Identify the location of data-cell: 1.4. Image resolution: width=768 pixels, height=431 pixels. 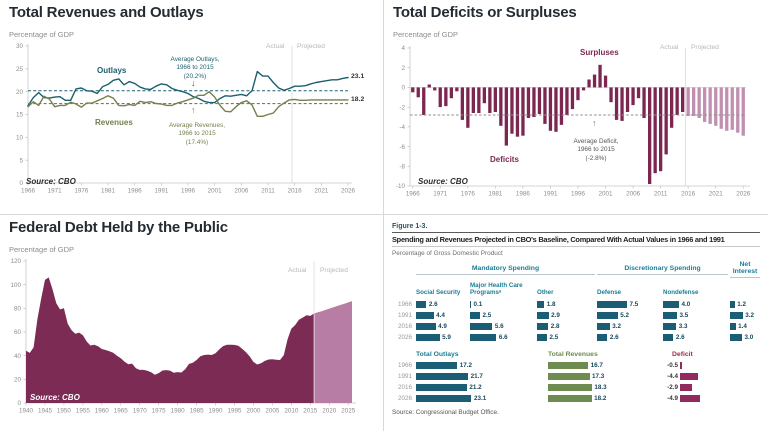
(745, 326).